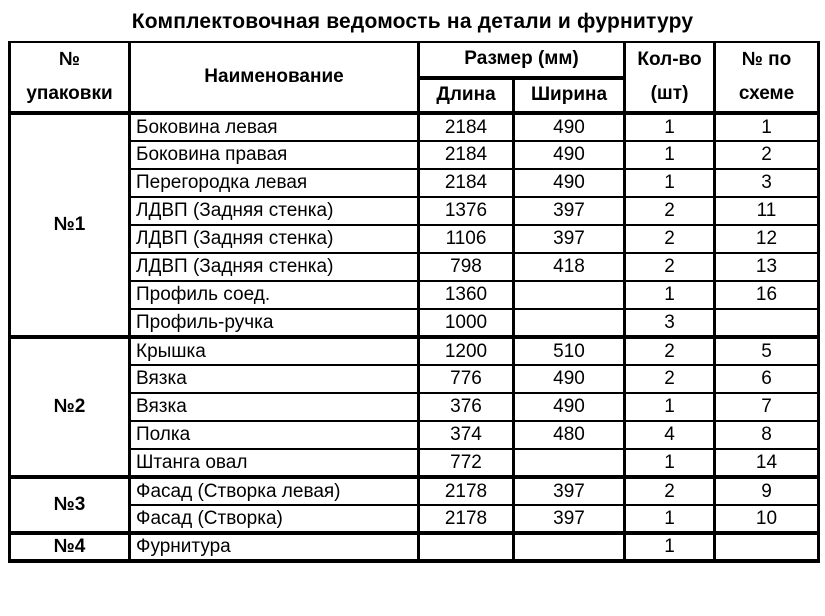 This screenshot has width=825, height=616. I want to click on table-row: №4 Фурнитура 1, so click(414, 547).